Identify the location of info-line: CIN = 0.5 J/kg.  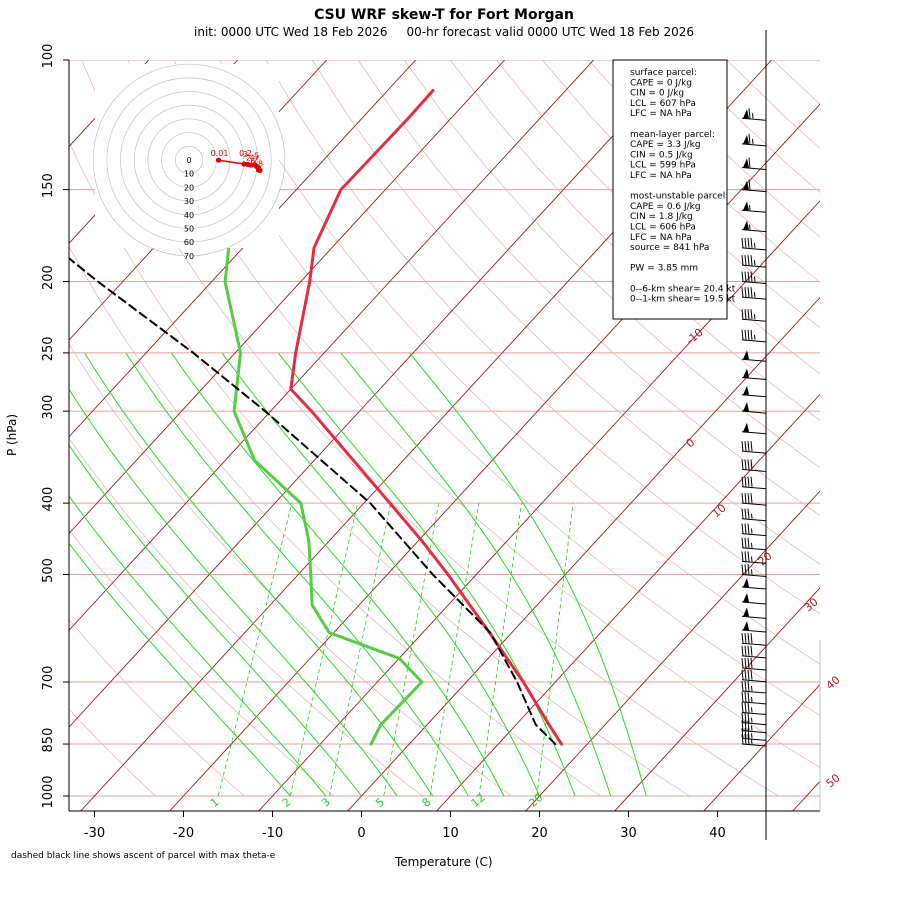
(661, 155).